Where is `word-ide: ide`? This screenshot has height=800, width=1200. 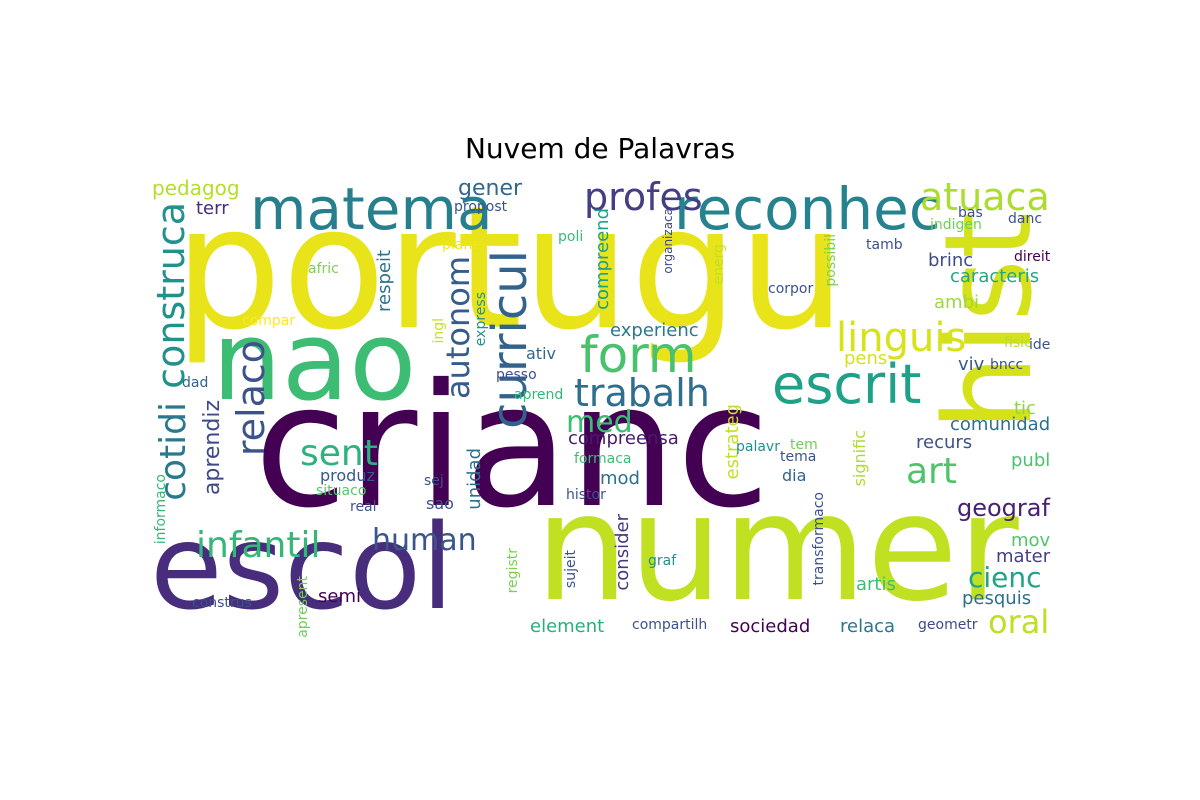 word-ide: ide is located at coordinates (1040, 345).